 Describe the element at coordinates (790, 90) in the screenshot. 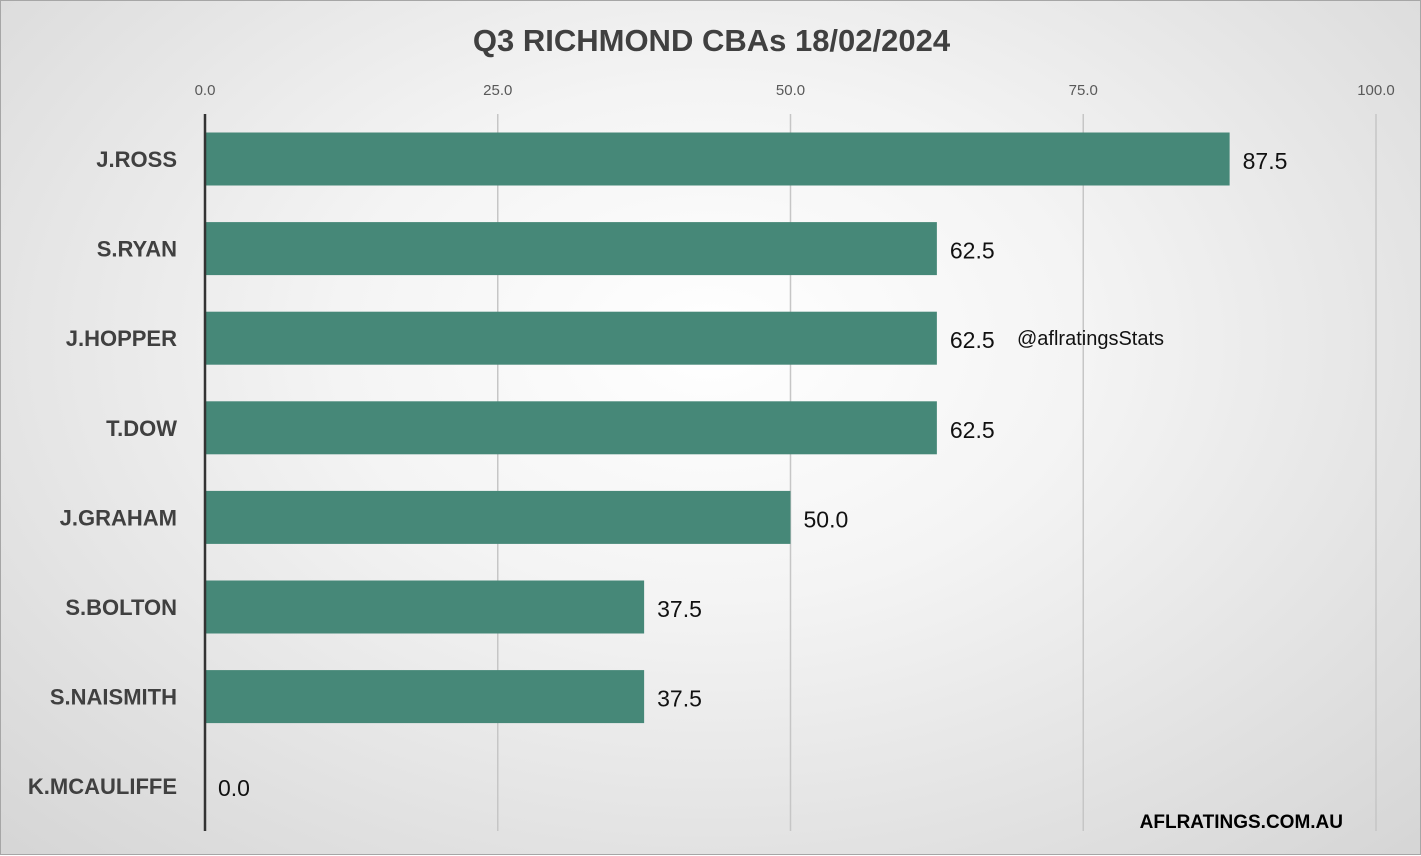

I see `x-tick-label: 50.0` at that location.